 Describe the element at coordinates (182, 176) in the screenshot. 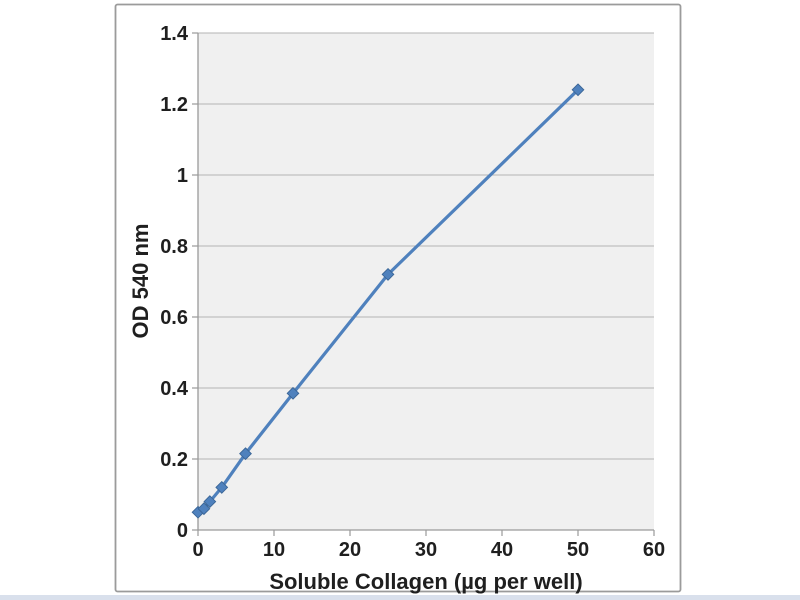

I see `y-tick-label: 1` at that location.